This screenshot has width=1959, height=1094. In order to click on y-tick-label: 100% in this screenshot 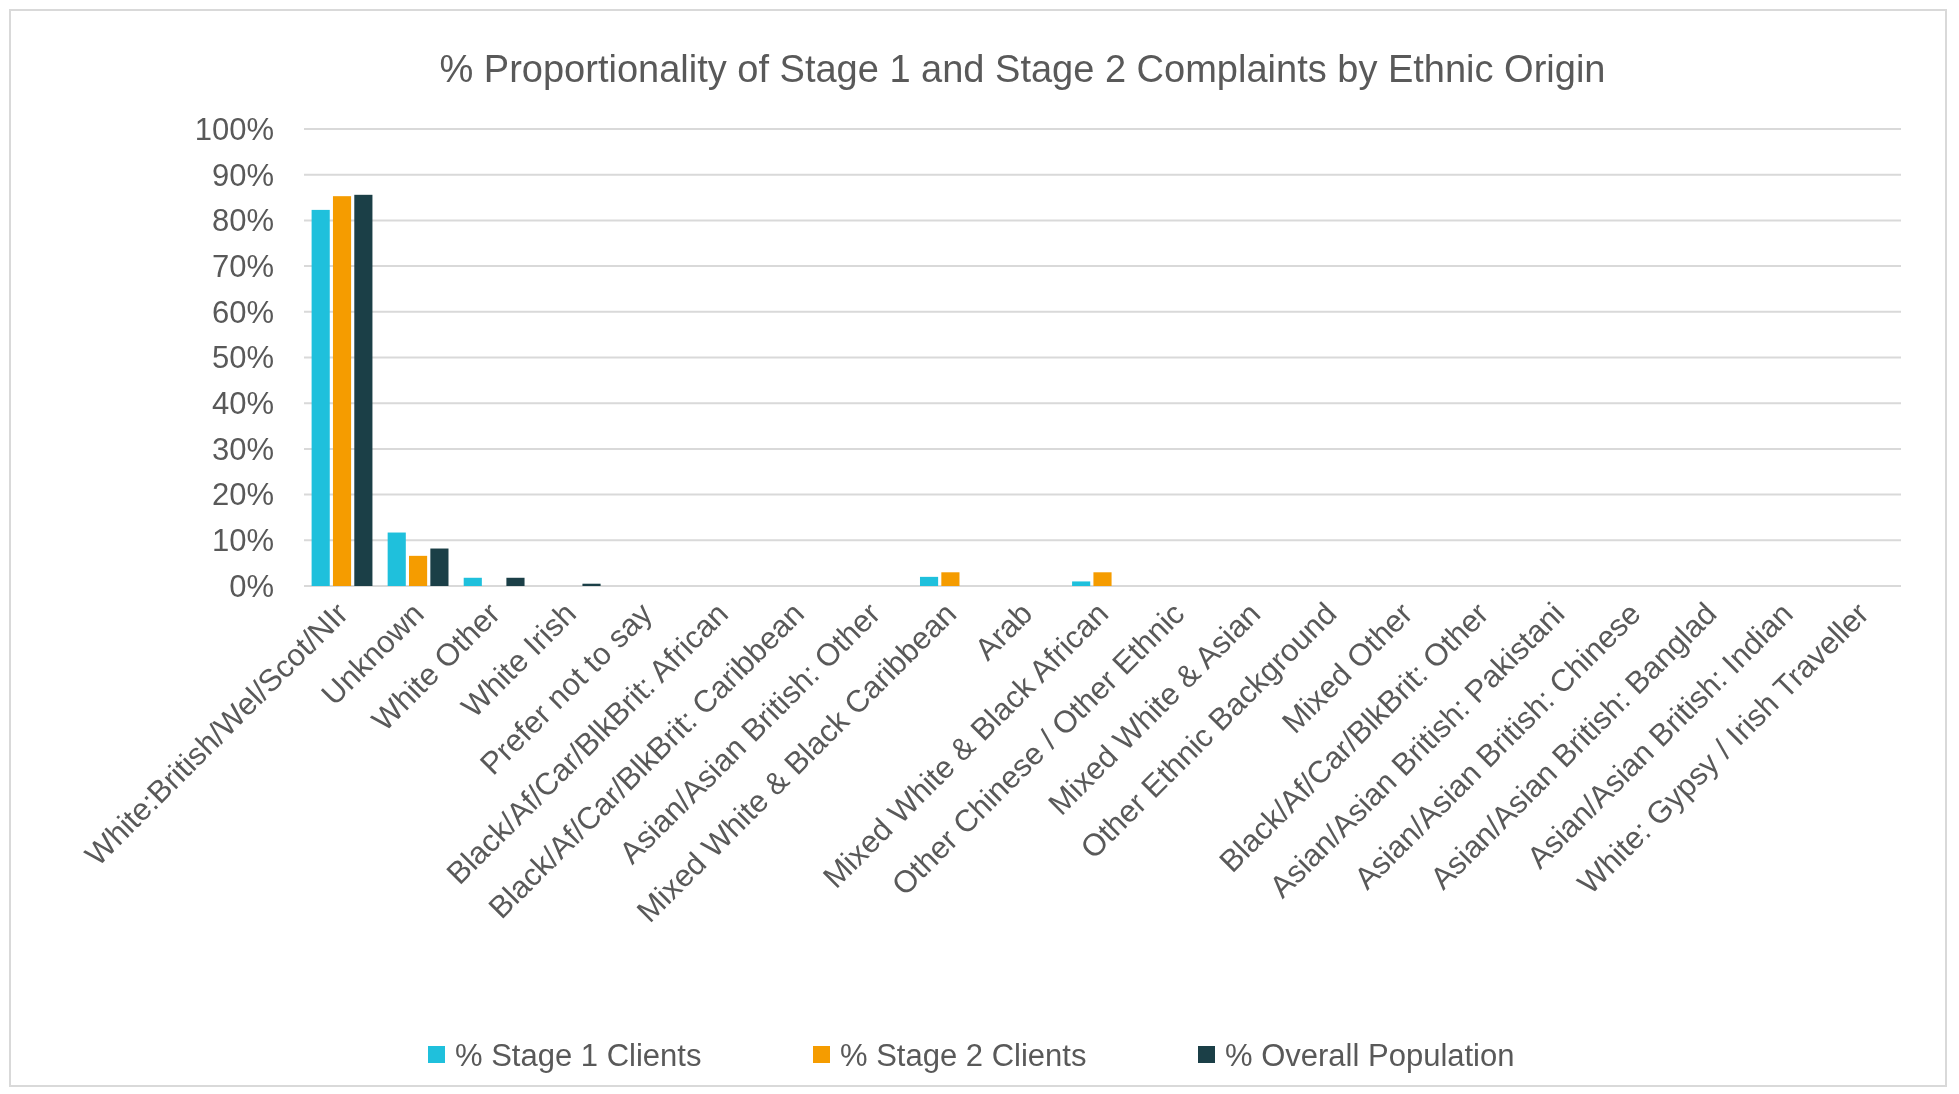, I will do `click(234, 129)`.